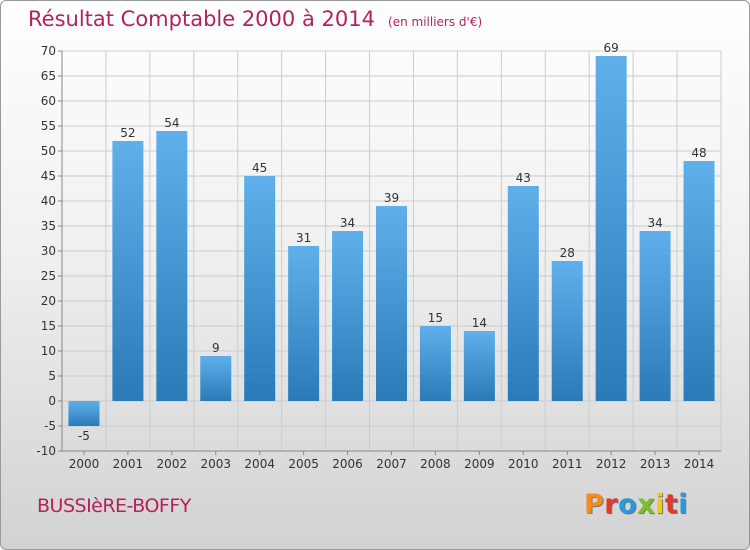 The image size is (750, 550). I want to click on proxiti-logo: Proxiti, so click(636, 504).